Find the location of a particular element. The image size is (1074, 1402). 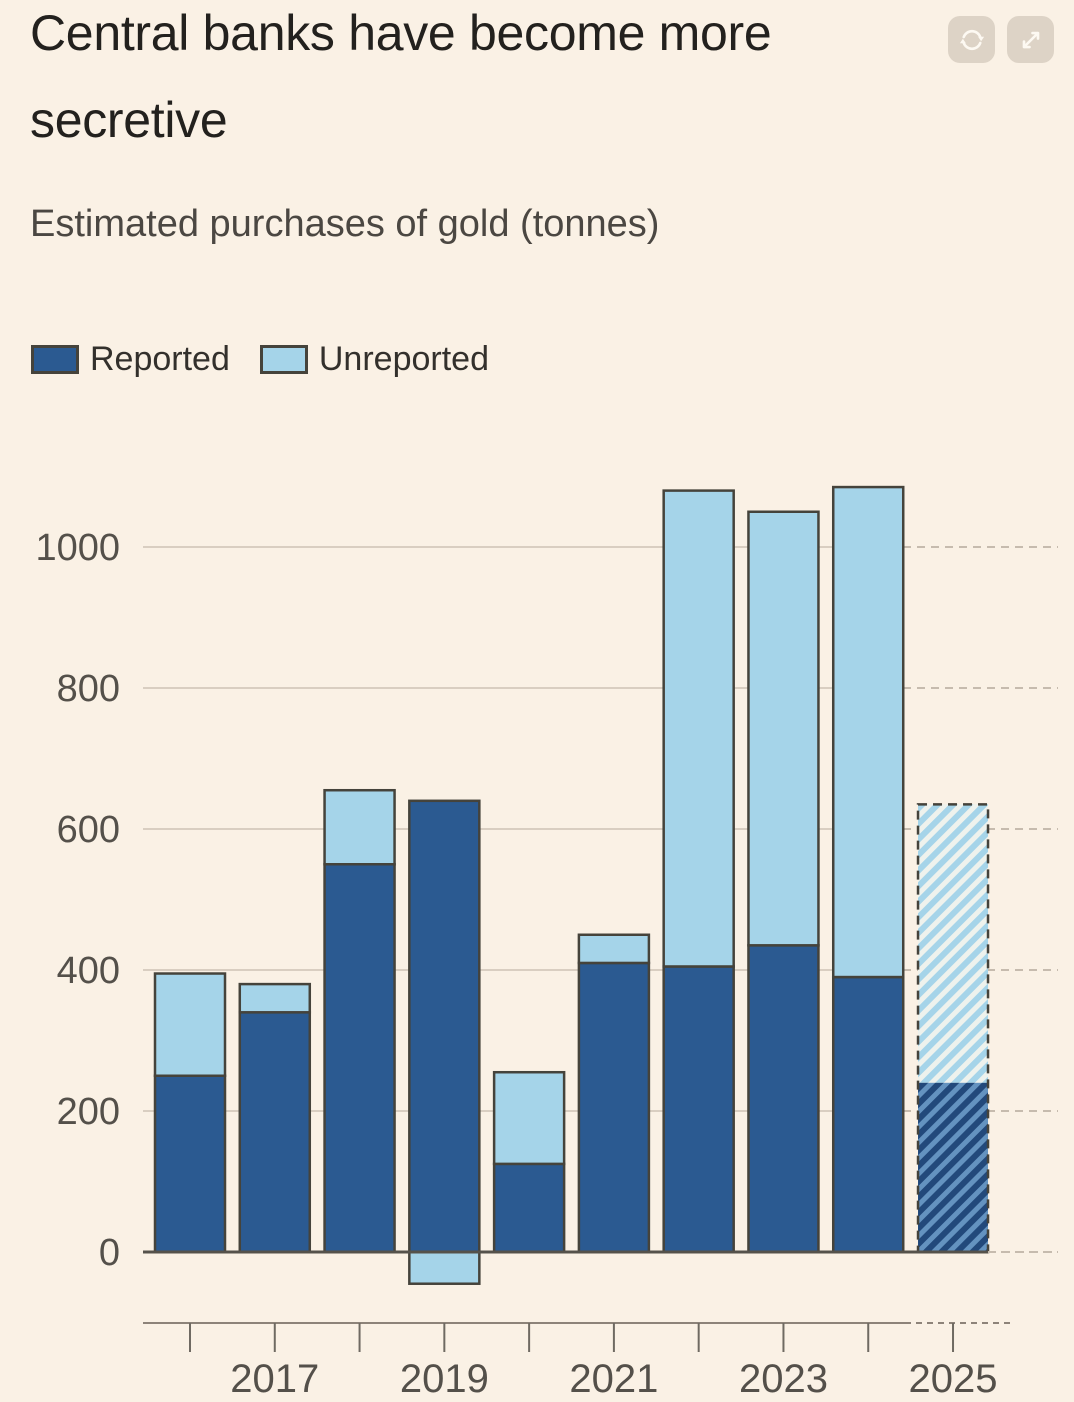

y-axis-label: 1000 is located at coordinates (77, 548).